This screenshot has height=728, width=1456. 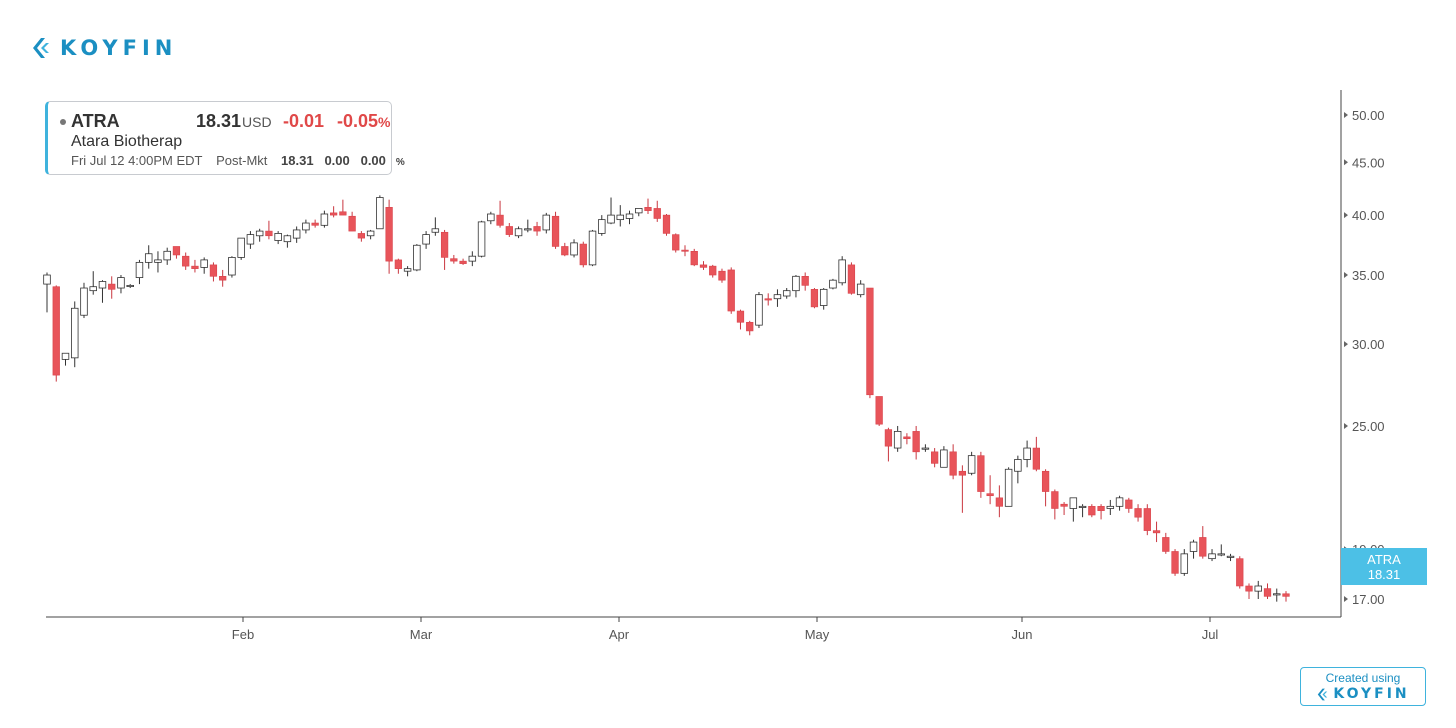 What do you see at coordinates (95, 121) in the screenshot?
I see `quote-ticker: ATRA` at bounding box center [95, 121].